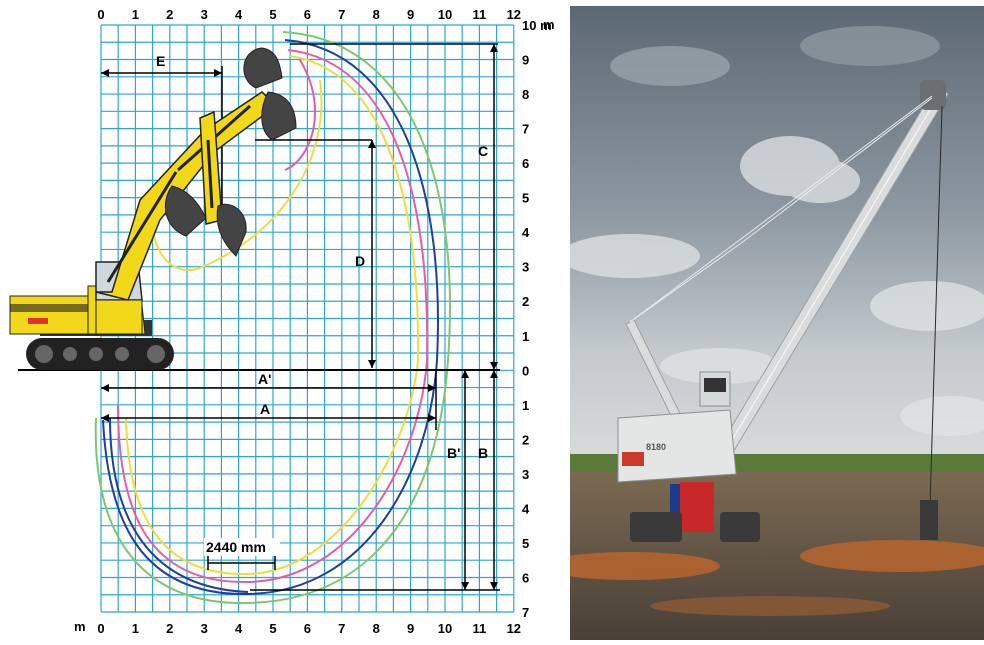 This screenshot has height=645, width=984. What do you see at coordinates (341, 14) in the screenshot?
I see `top-axis-tick: 7` at bounding box center [341, 14].